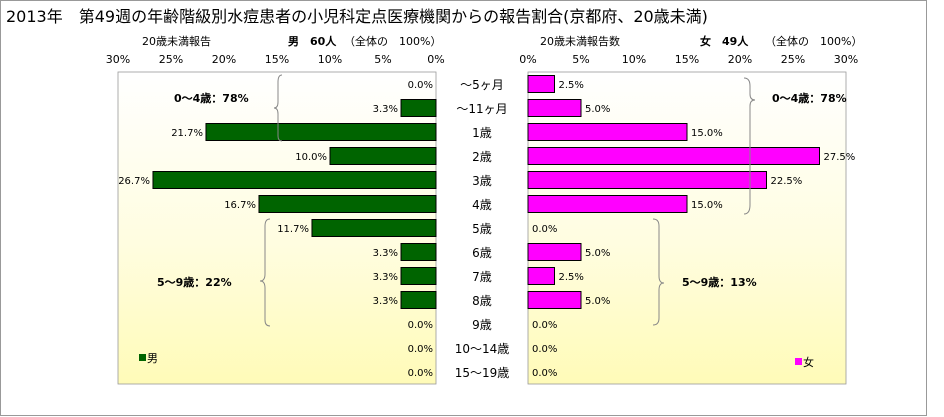 The height and width of the screenshot is (417, 944). What do you see at coordinates (809, 98) in the screenshot?
I see `right-group-label-0-4: 0～4歳：78%` at bounding box center [809, 98].